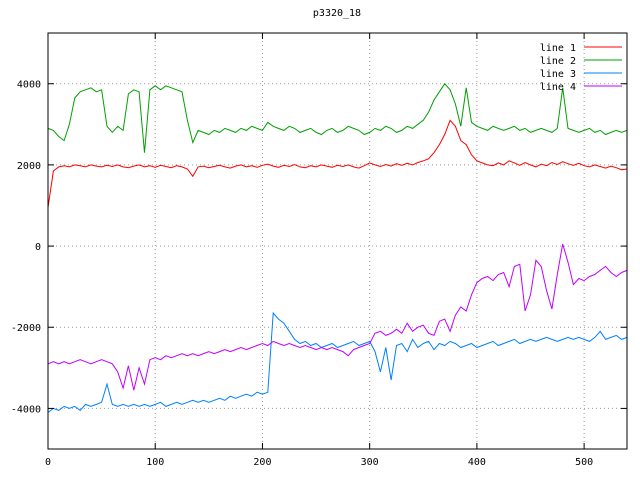 The image size is (640, 480). I want to click on y-tick-label: 0, so click(38, 247).